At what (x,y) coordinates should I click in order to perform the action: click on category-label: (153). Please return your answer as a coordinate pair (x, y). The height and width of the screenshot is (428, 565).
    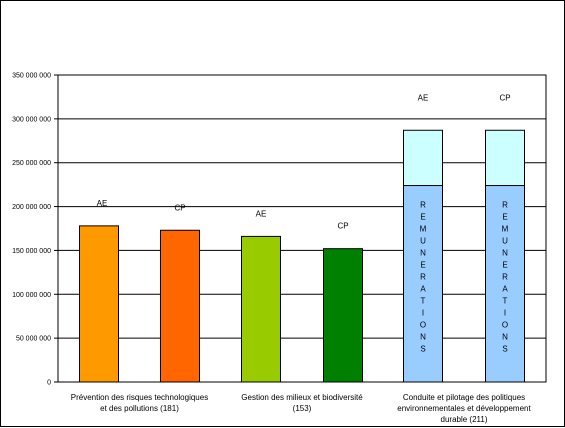
    Looking at the image, I should click on (302, 408).